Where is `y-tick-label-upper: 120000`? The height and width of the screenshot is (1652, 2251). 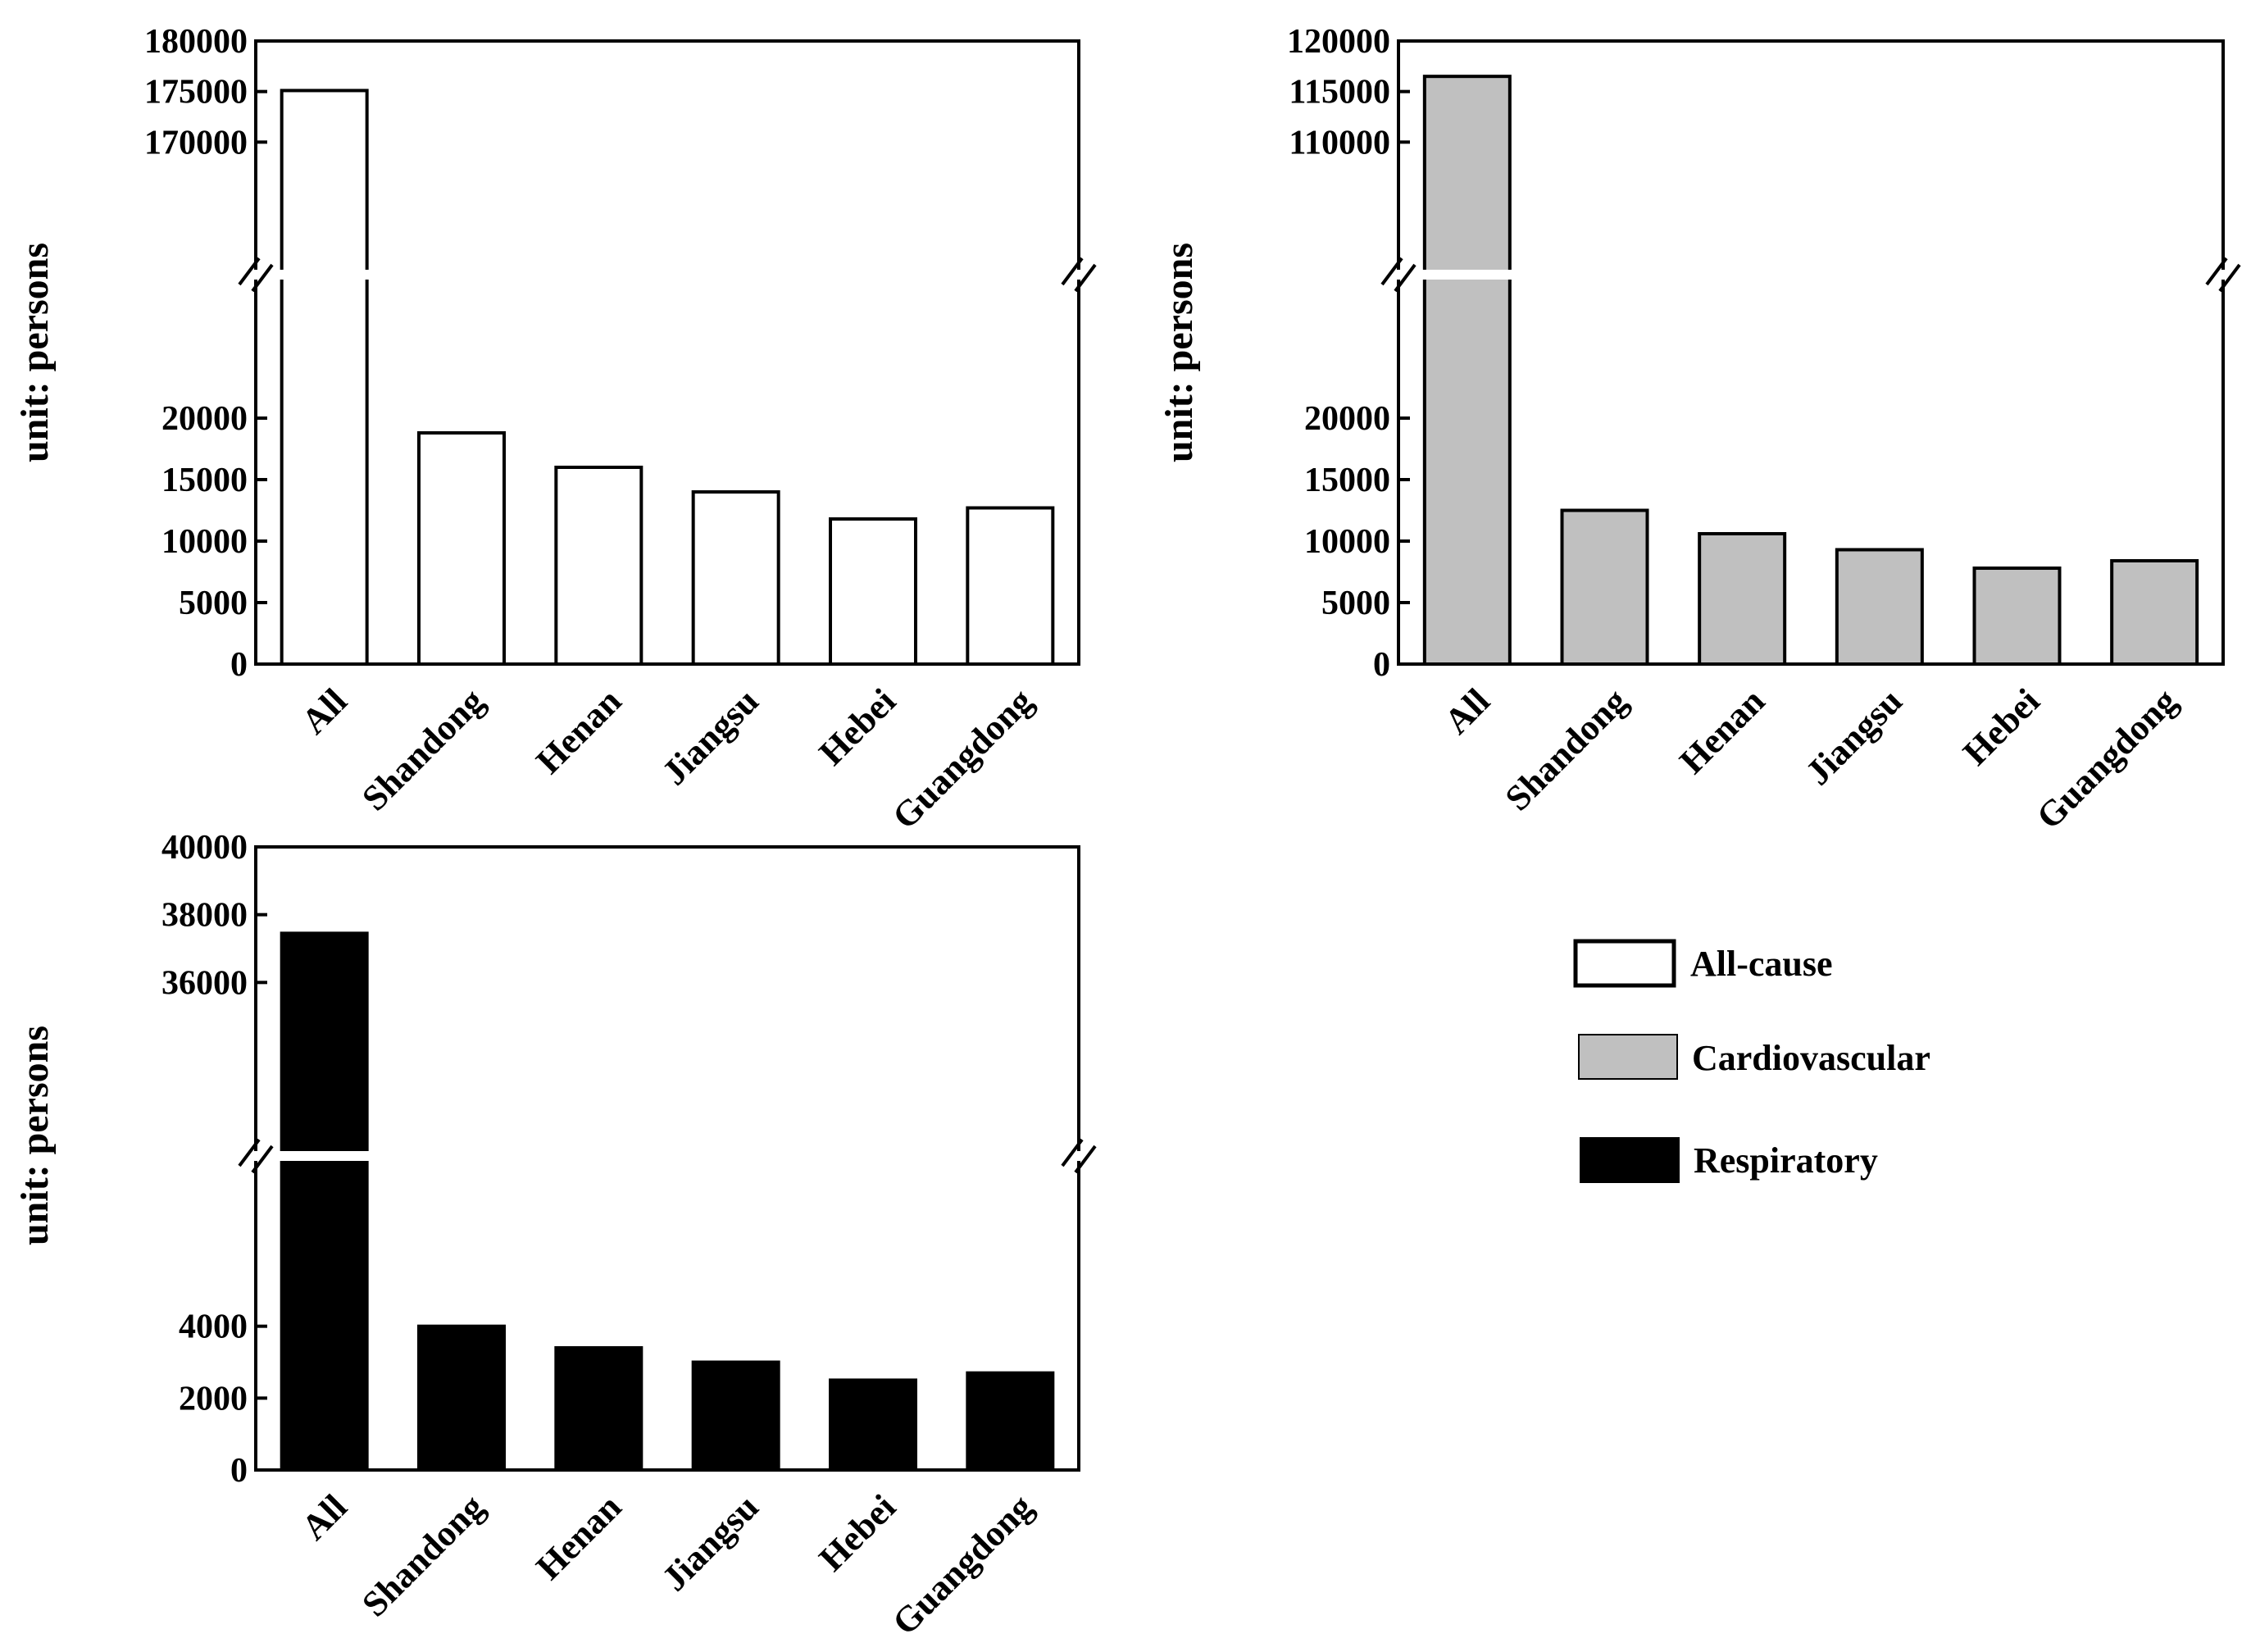
y-tick-label-upper: 120000 is located at coordinates (1338, 42).